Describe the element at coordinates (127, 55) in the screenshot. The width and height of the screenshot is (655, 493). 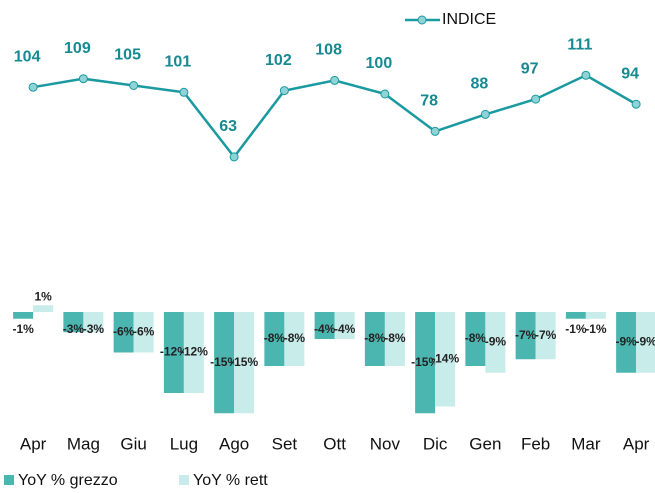
I see `value-label: 105` at that location.